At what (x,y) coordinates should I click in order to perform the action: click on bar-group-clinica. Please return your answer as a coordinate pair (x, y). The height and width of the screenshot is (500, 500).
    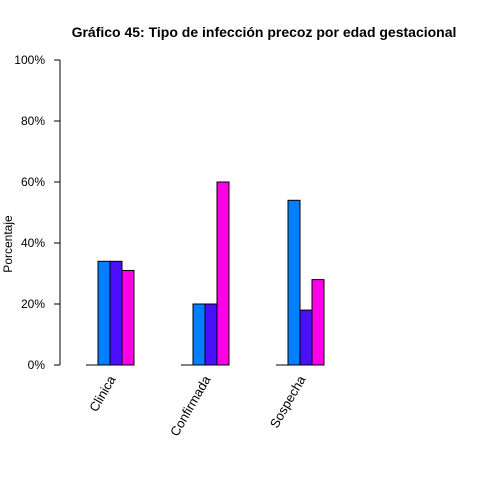
    Looking at the image, I should click on (110, 313).